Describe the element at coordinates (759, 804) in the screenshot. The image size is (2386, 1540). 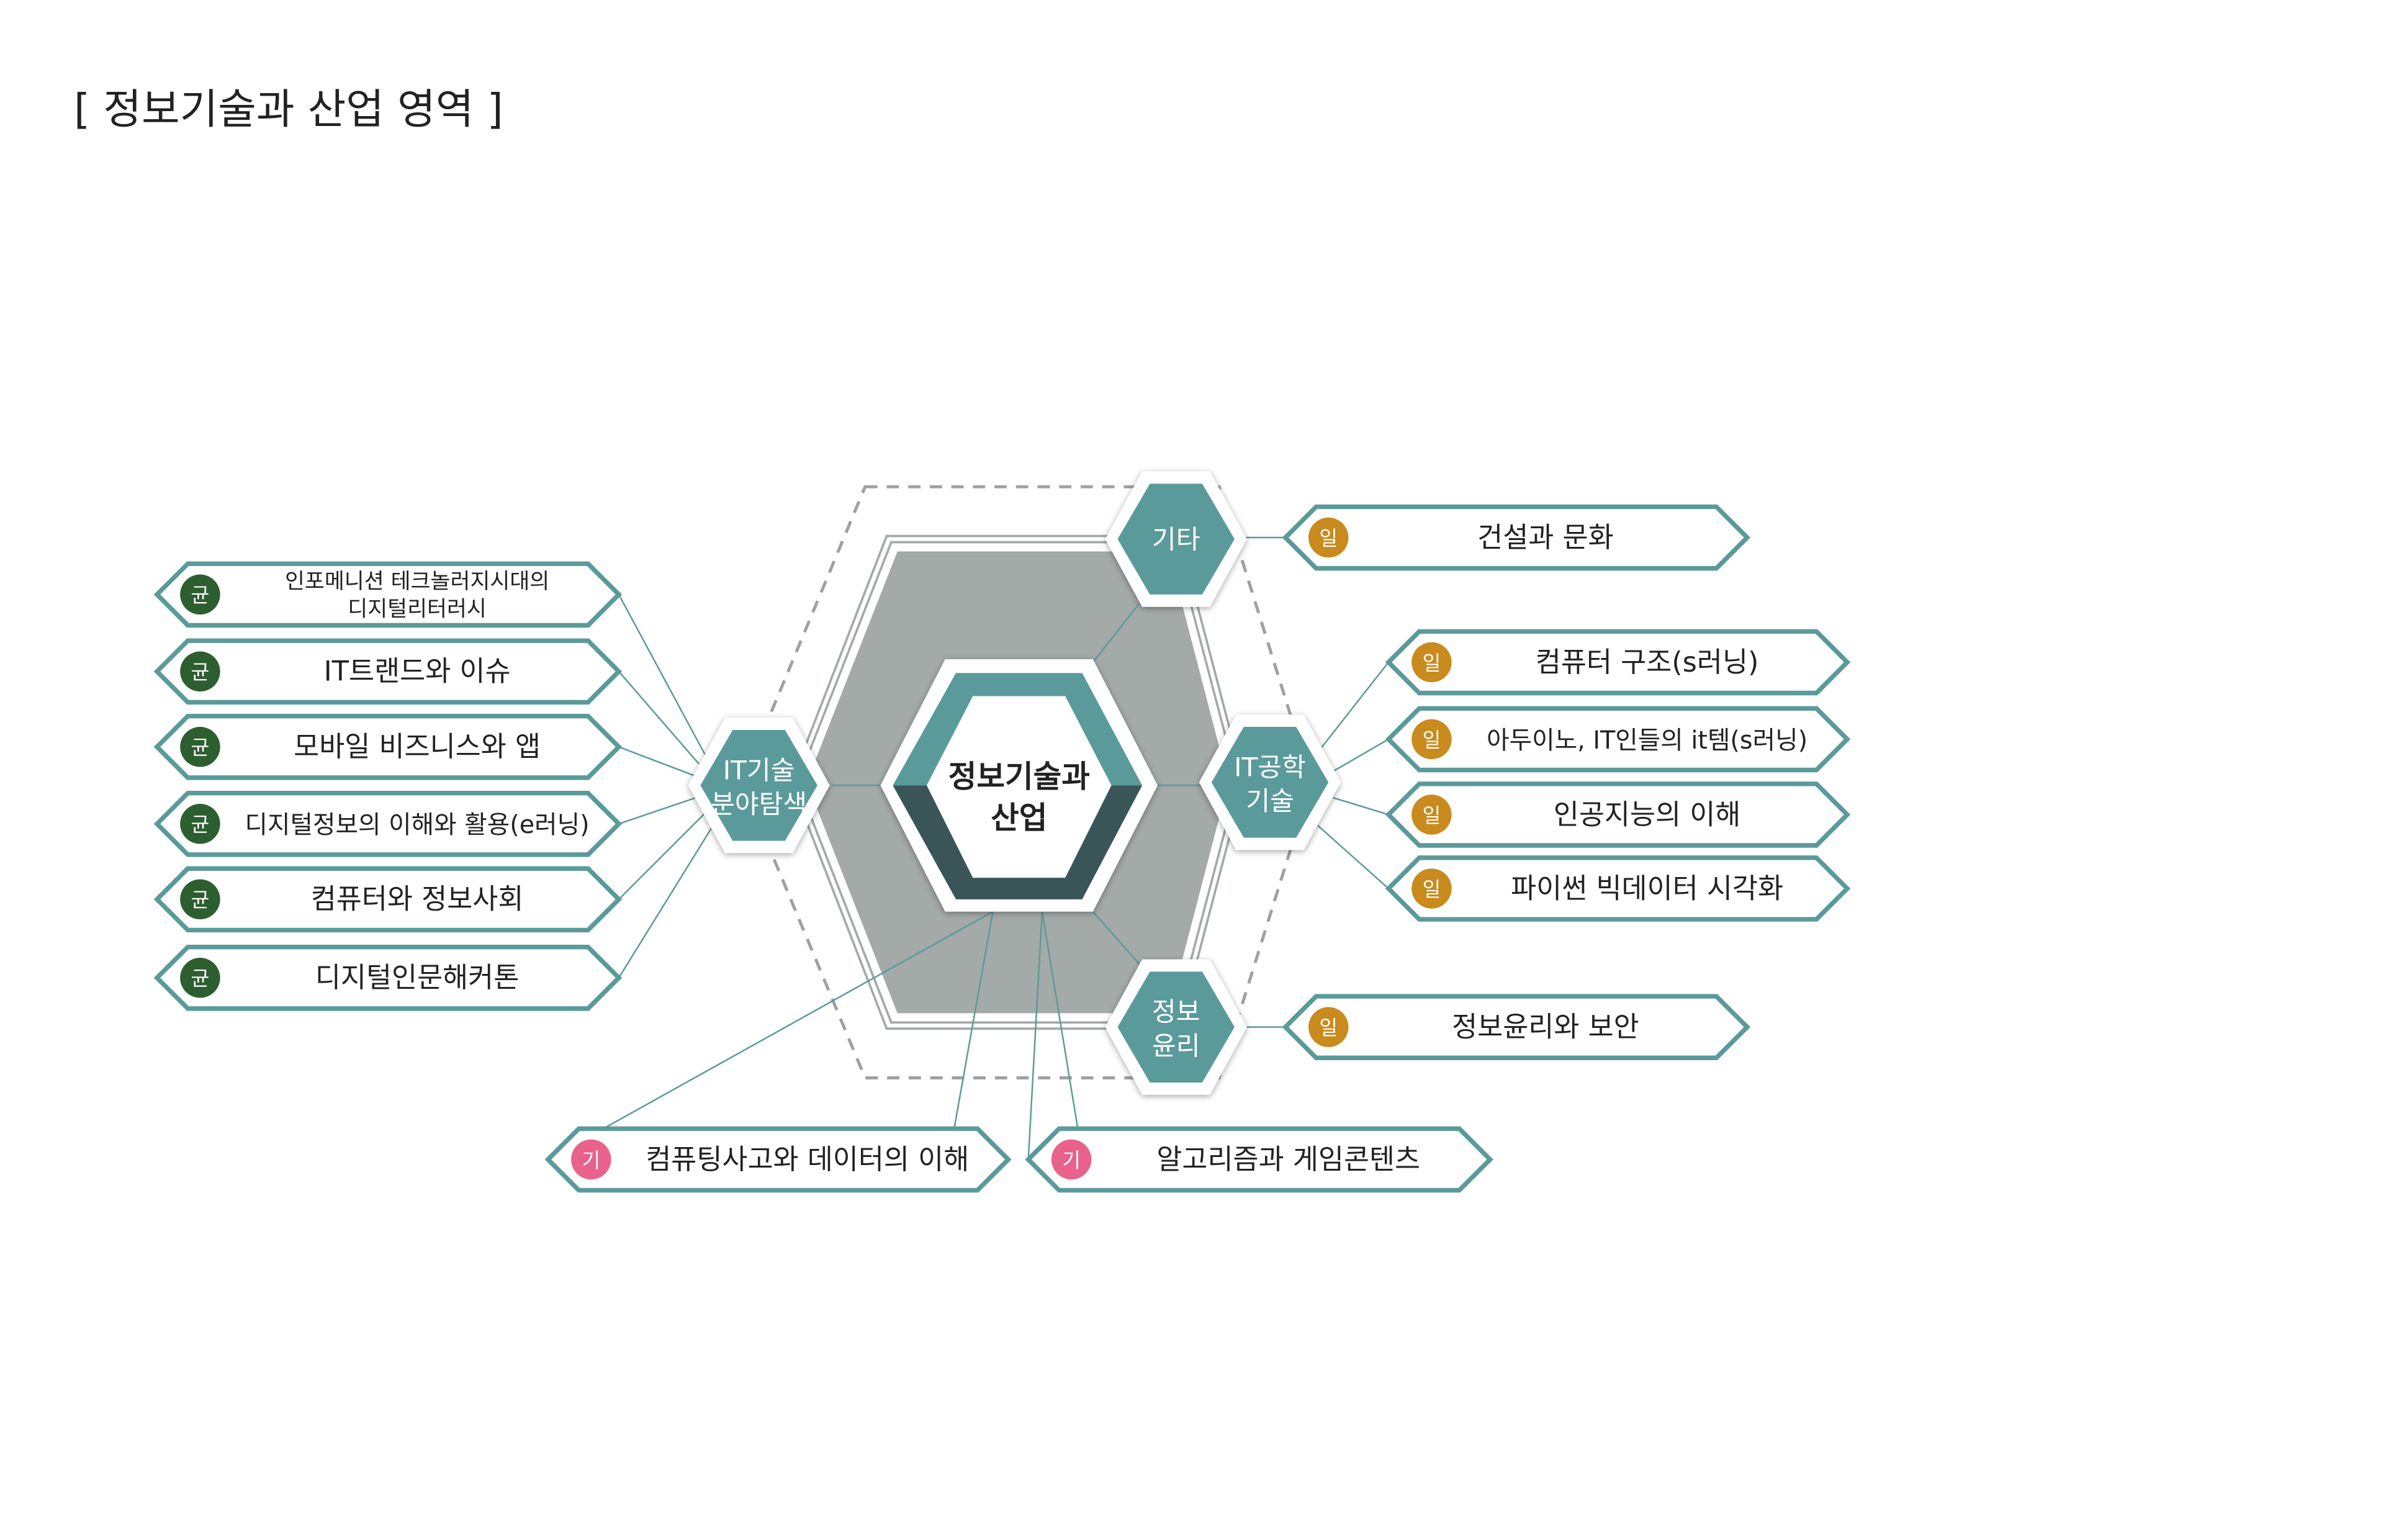
I see `hub-label: 분야탐색` at that location.